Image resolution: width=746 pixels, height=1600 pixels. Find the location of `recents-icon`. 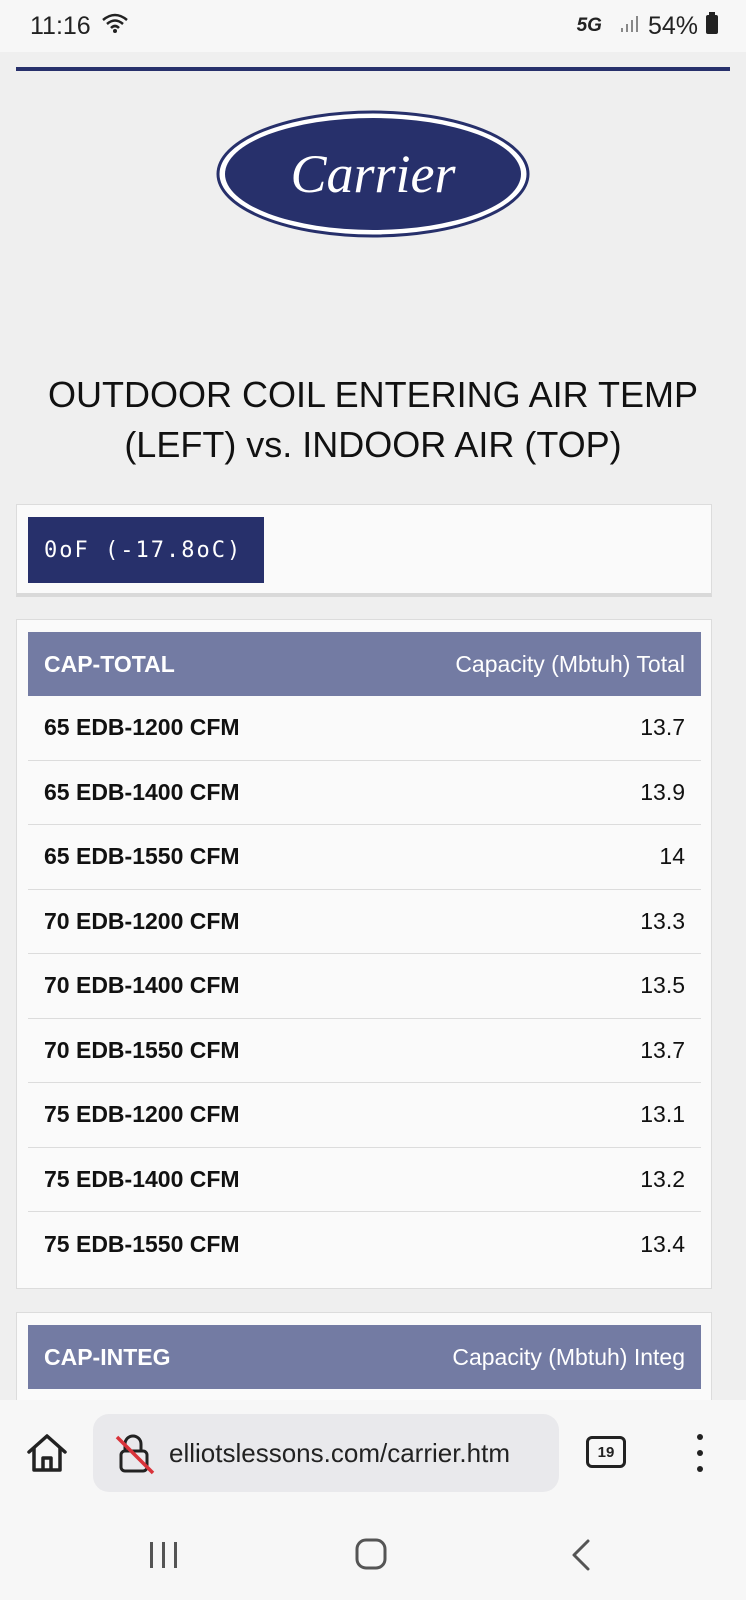

recents-icon is located at coordinates (164, 1555).